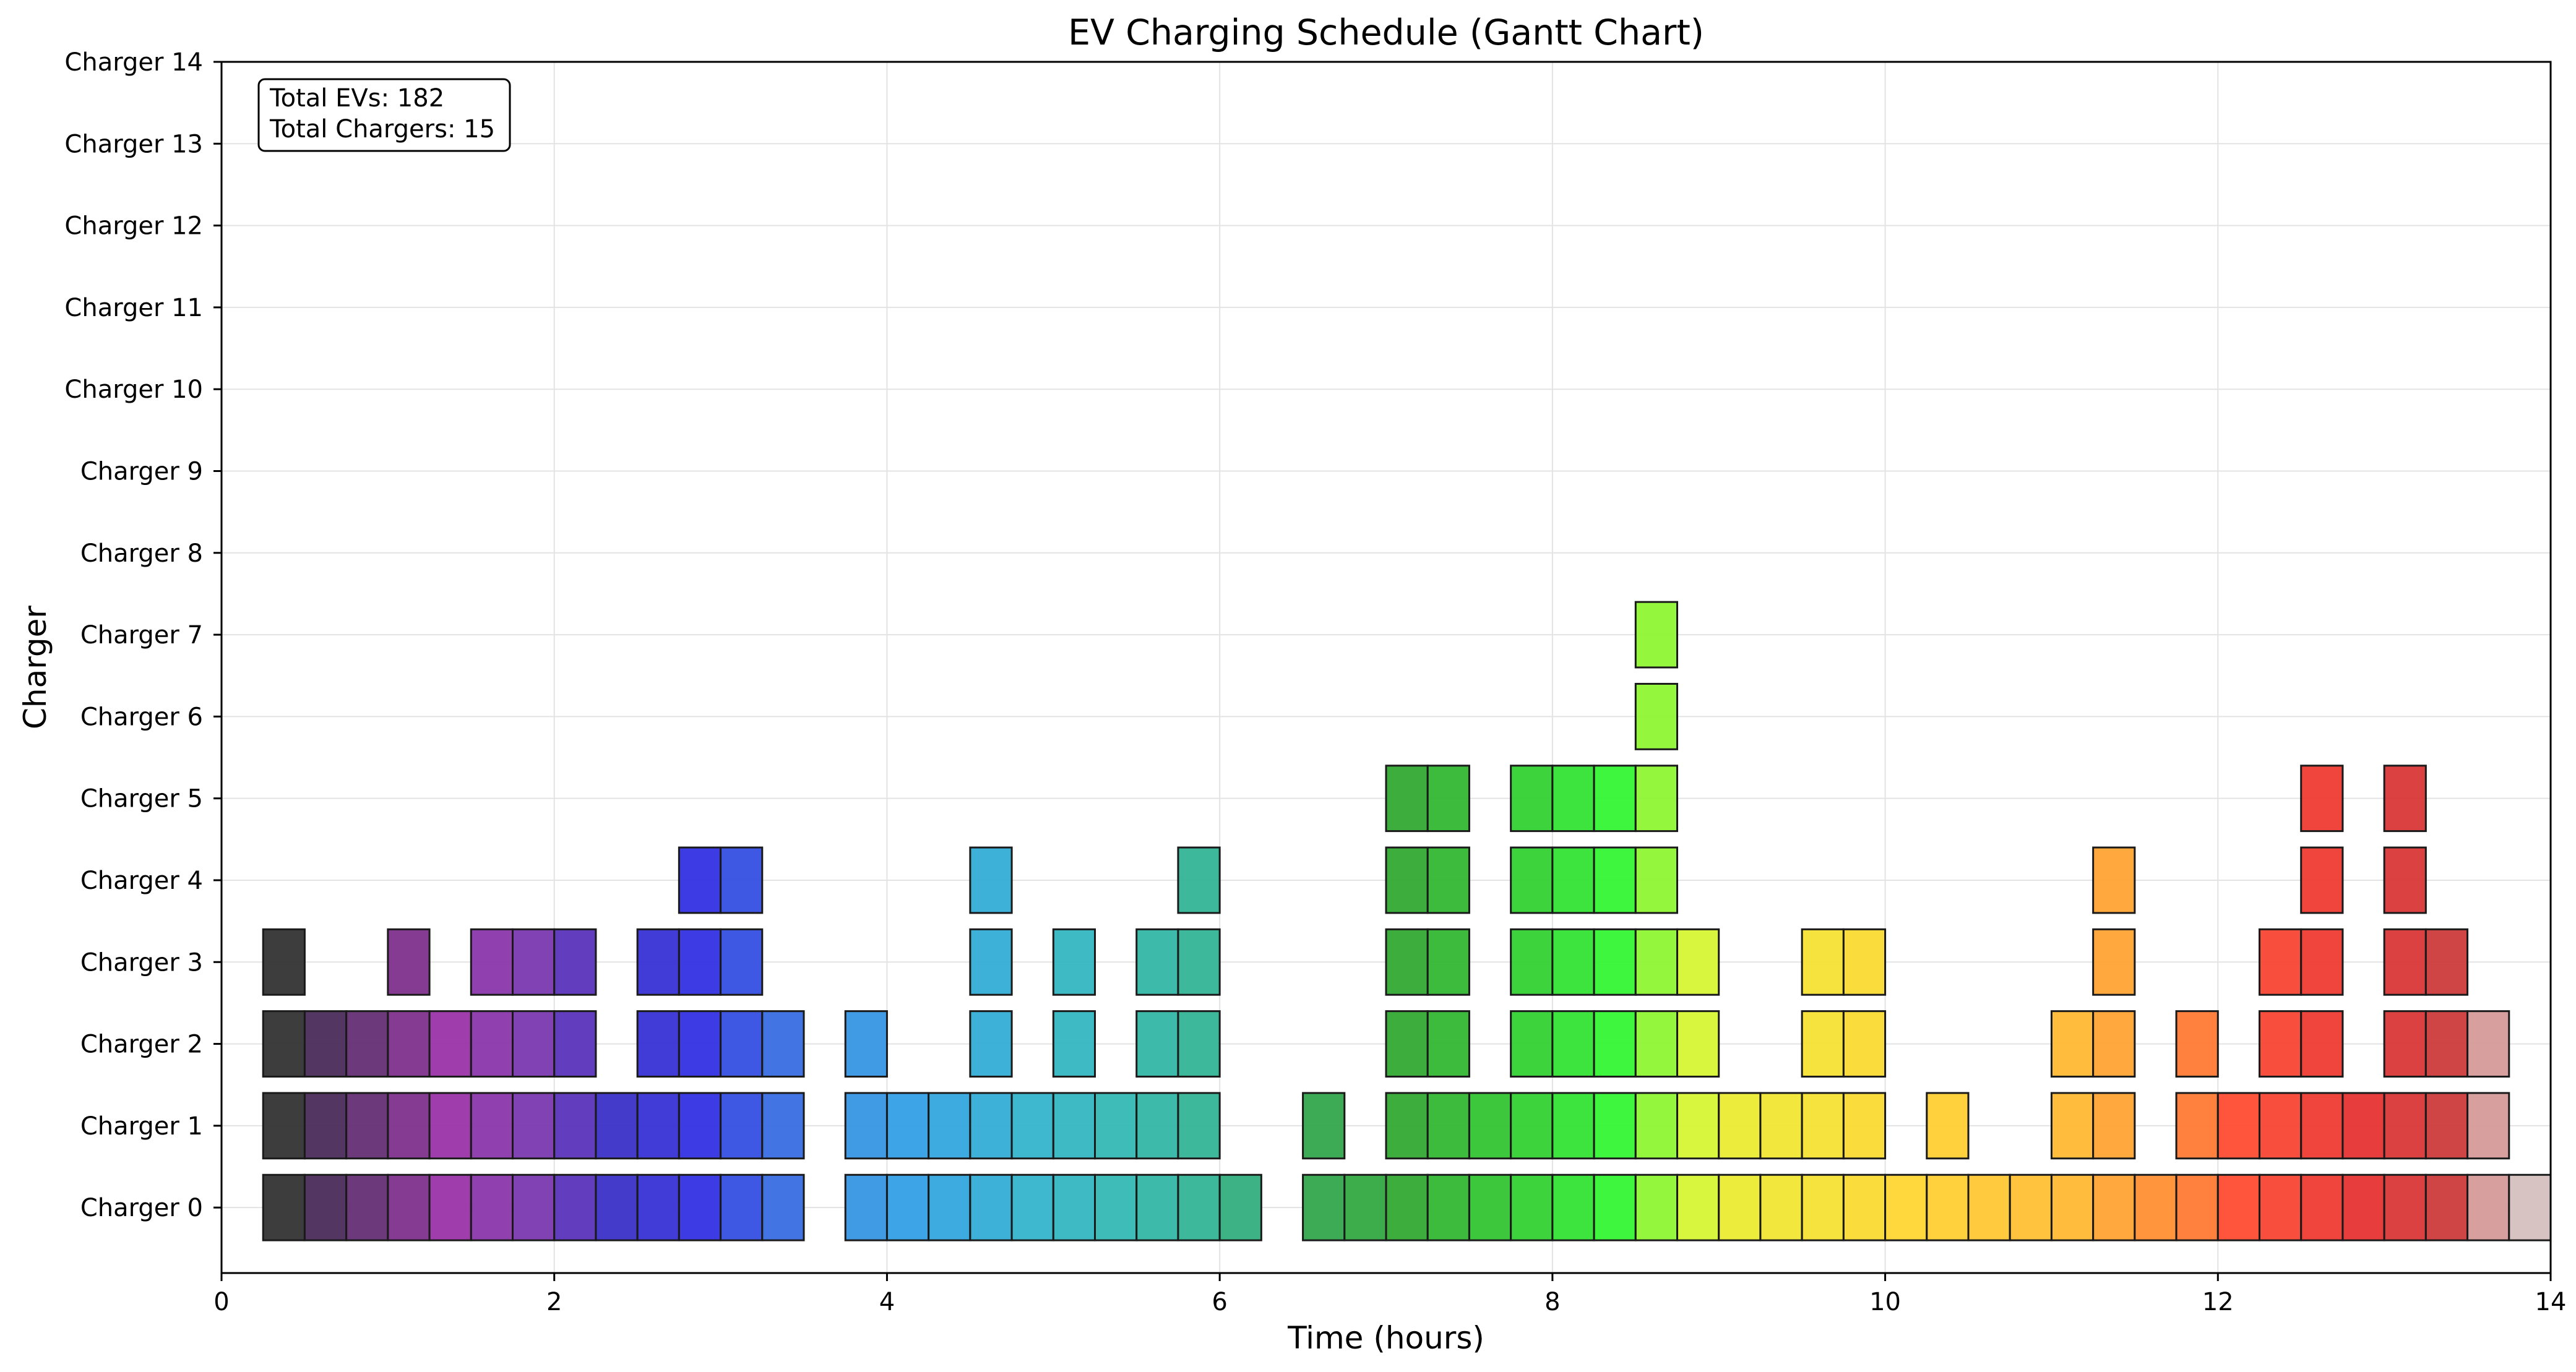  I want to click on y-tick-label: Charger 9, so click(141, 471).